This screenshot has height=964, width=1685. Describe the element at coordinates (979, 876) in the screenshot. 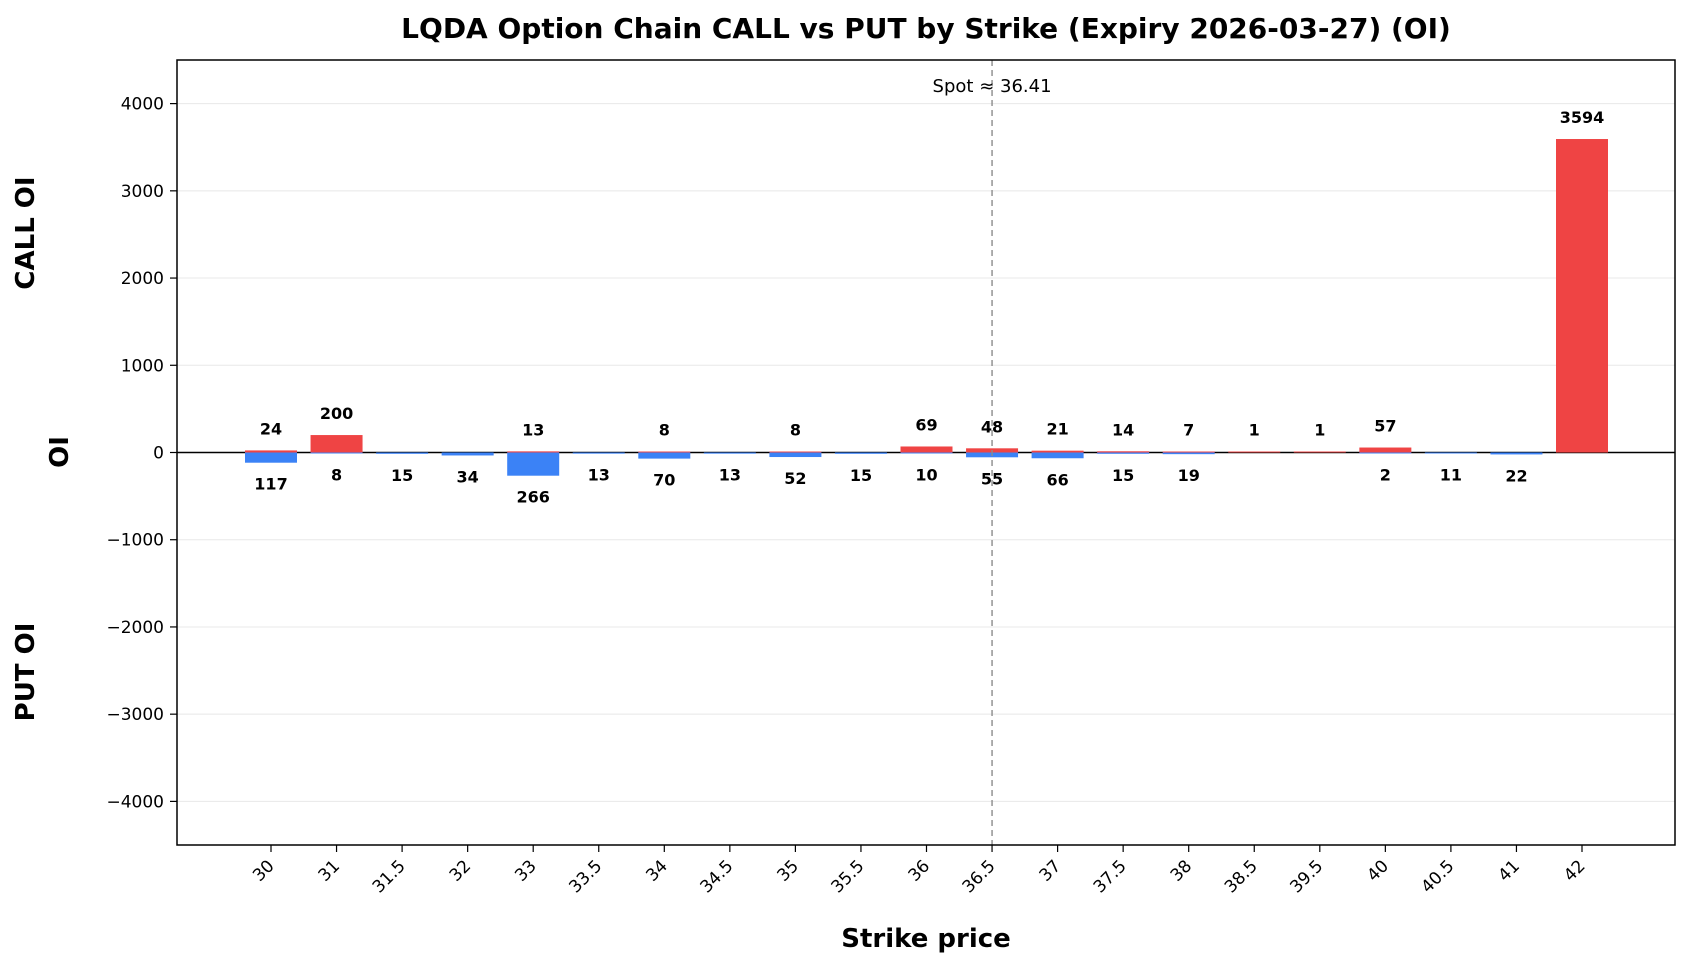

I see `x-tick-label: 36.5` at that location.